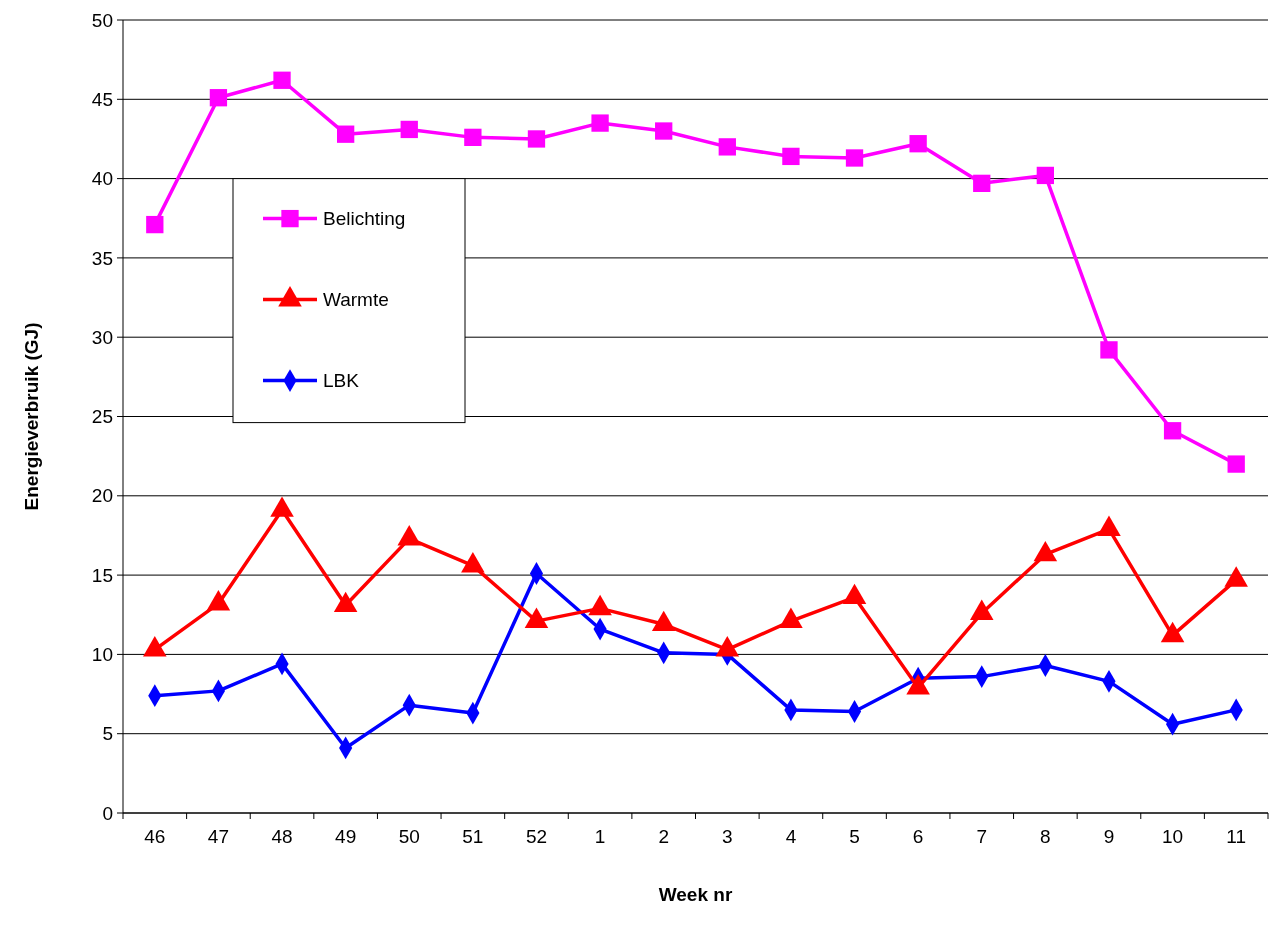  Describe the element at coordinates (695, 894) in the screenshot. I see `x-axis-title: Week nr` at that location.